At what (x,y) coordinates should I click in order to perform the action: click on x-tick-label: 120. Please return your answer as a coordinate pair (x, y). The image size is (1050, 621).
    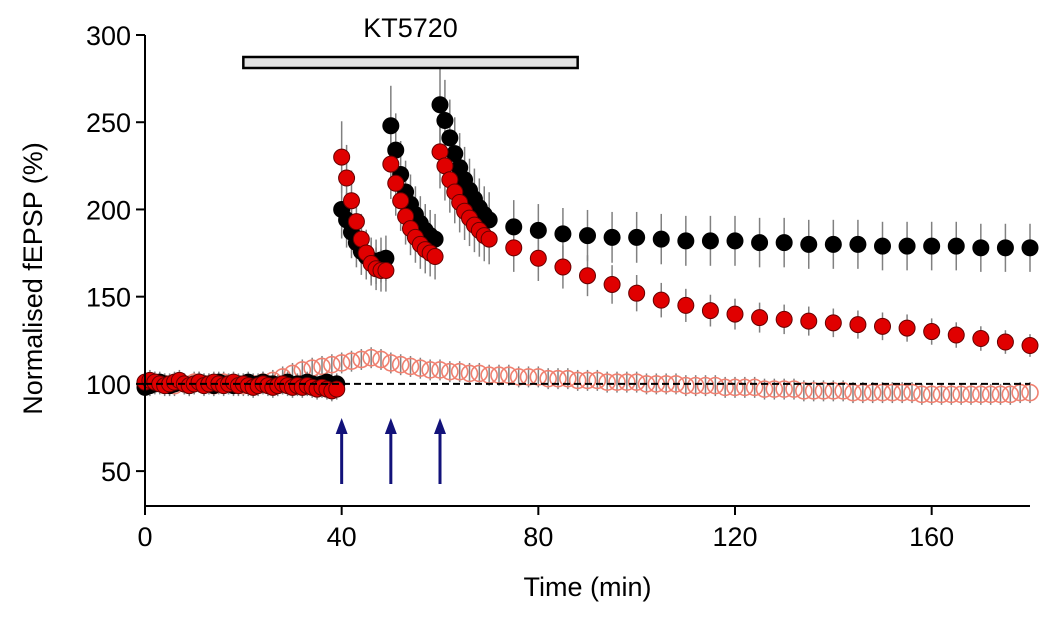
    Looking at the image, I should click on (734, 537).